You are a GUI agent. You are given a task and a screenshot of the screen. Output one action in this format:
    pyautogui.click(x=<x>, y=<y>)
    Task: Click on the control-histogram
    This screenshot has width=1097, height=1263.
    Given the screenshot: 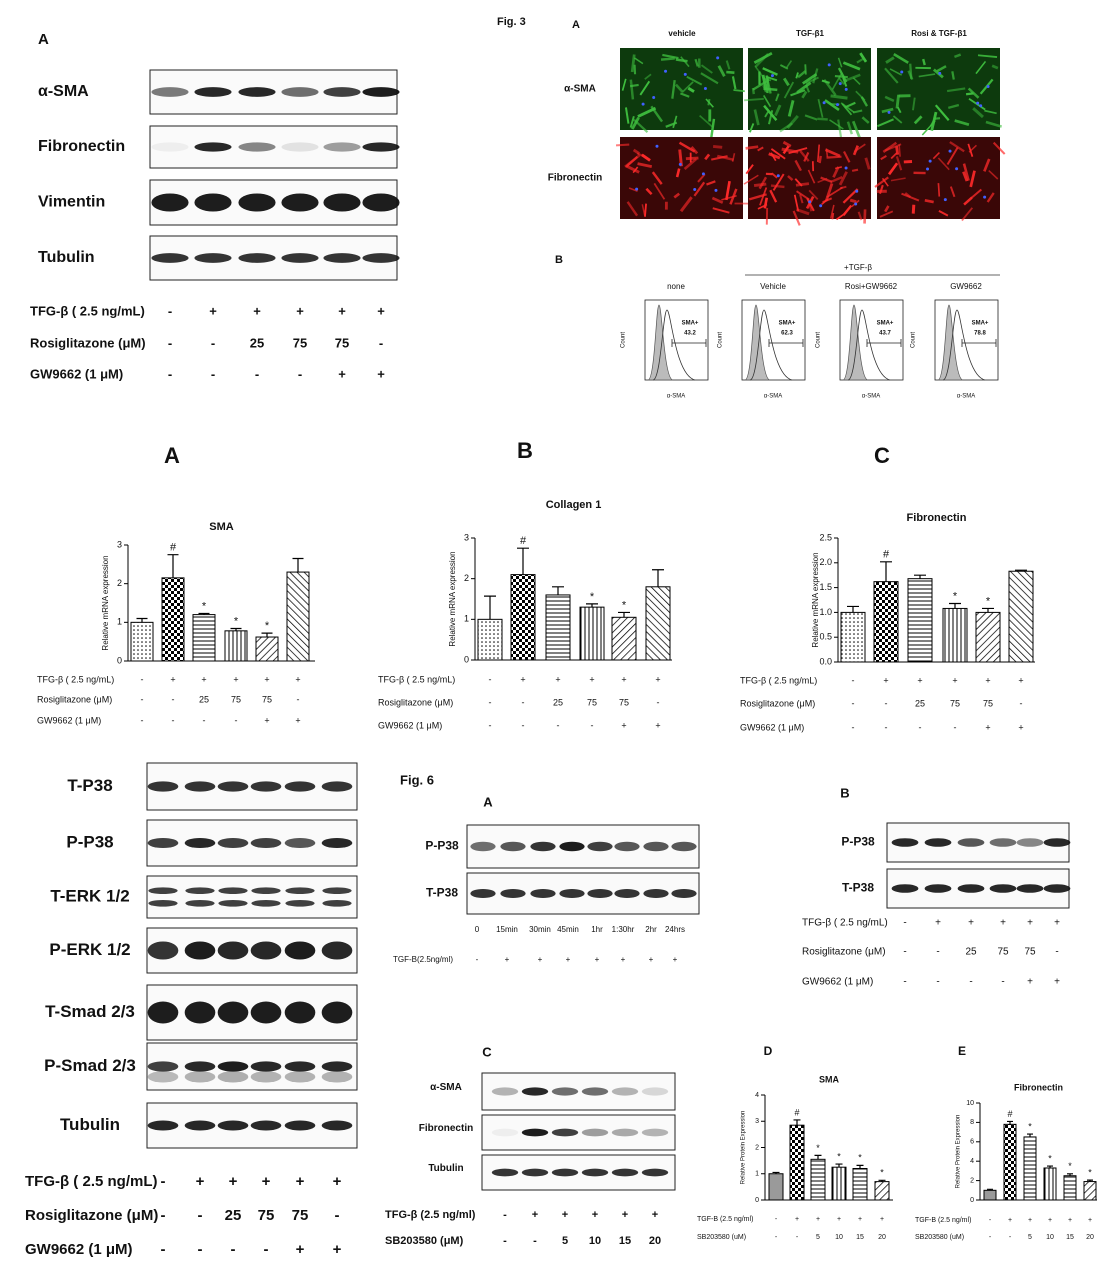 What is the action you would take?
    pyautogui.click(x=855, y=342)
    